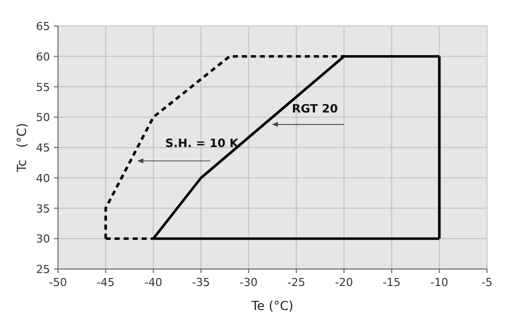 This screenshot has height=324, width=510. Describe the element at coordinates (202, 143) in the screenshot. I see `annotation: S.H. = 10 K` at that location.